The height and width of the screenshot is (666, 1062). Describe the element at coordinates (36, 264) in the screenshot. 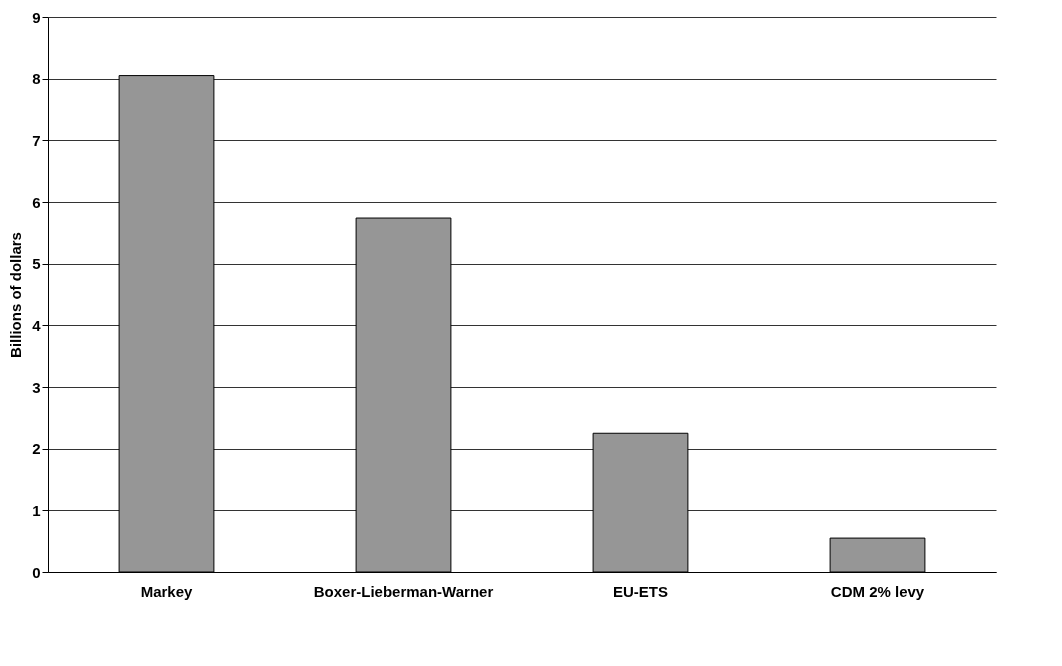

I see `y-tick-label: 5` at that location.